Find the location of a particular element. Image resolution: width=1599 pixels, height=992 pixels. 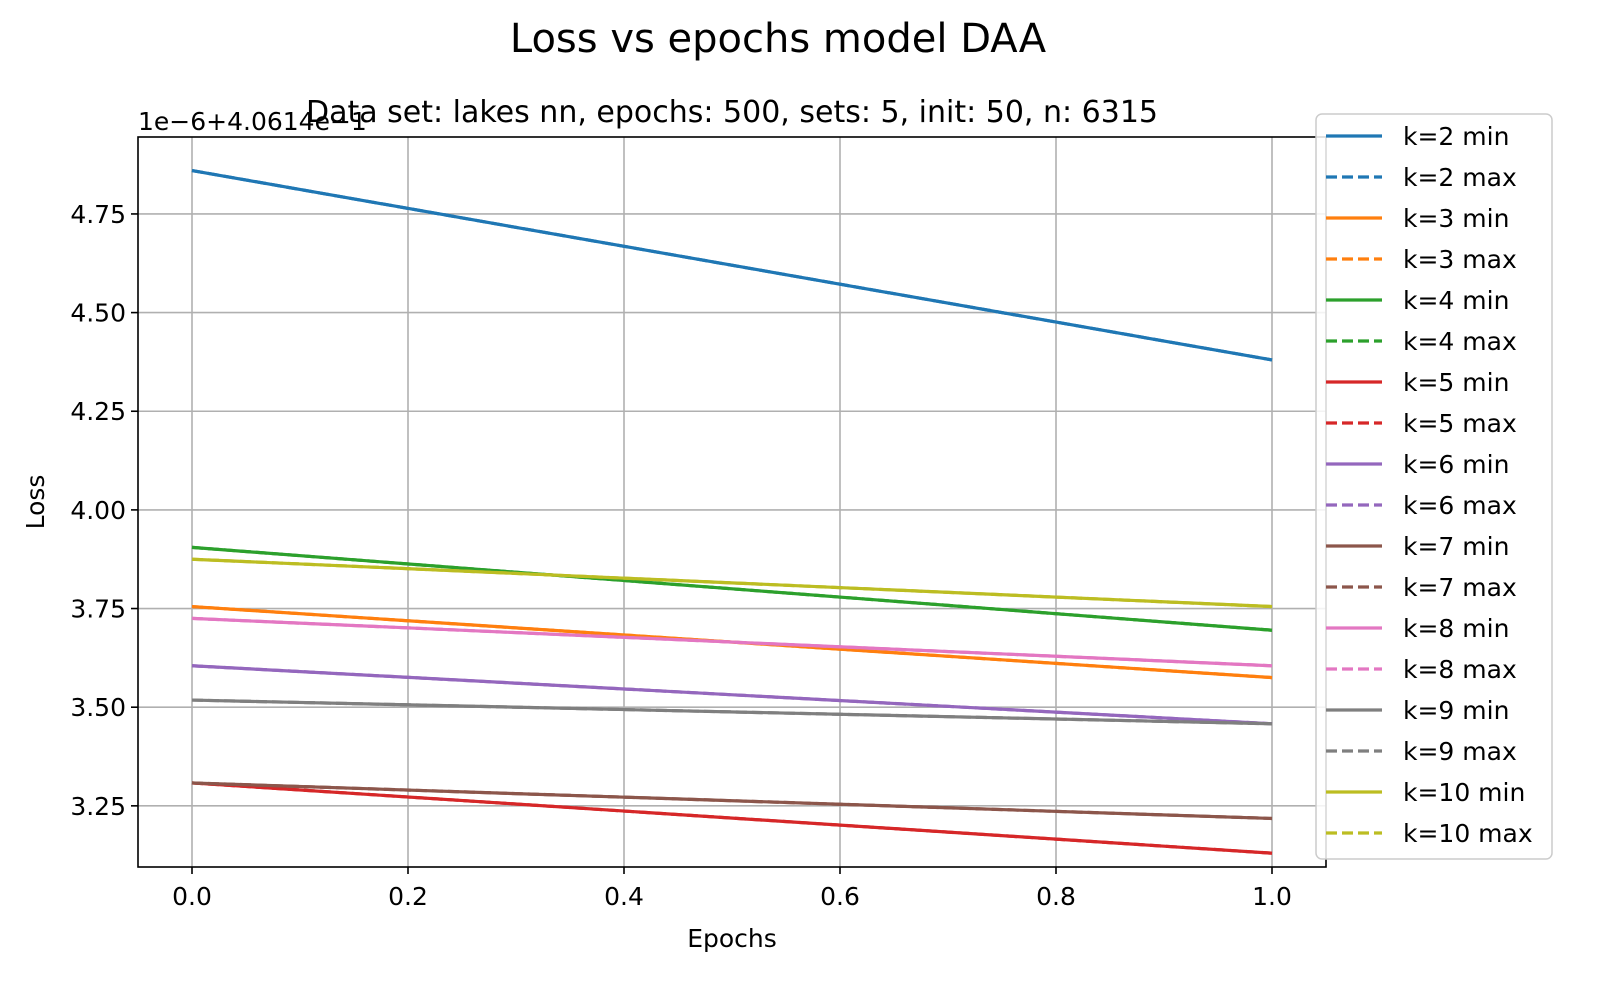

legend-label: k=2 max is located at coordinates (1460, 177).